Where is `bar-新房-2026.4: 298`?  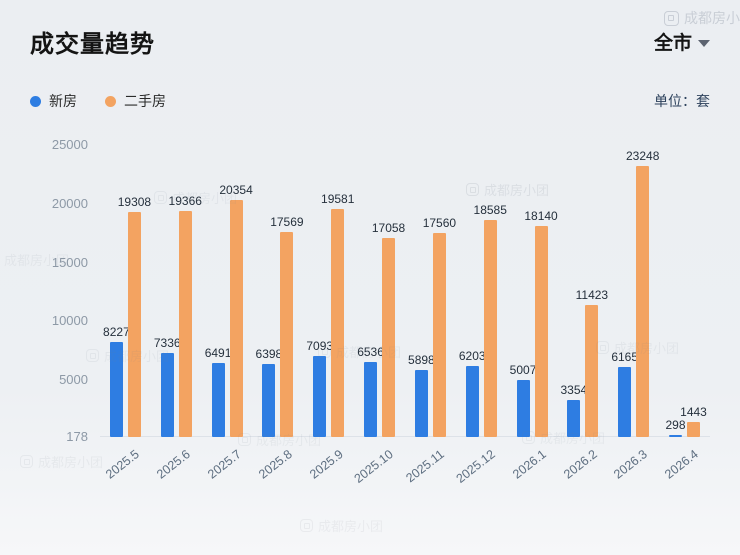
bar-新房-2026.4: 298 is located at coordinates (676, 427).